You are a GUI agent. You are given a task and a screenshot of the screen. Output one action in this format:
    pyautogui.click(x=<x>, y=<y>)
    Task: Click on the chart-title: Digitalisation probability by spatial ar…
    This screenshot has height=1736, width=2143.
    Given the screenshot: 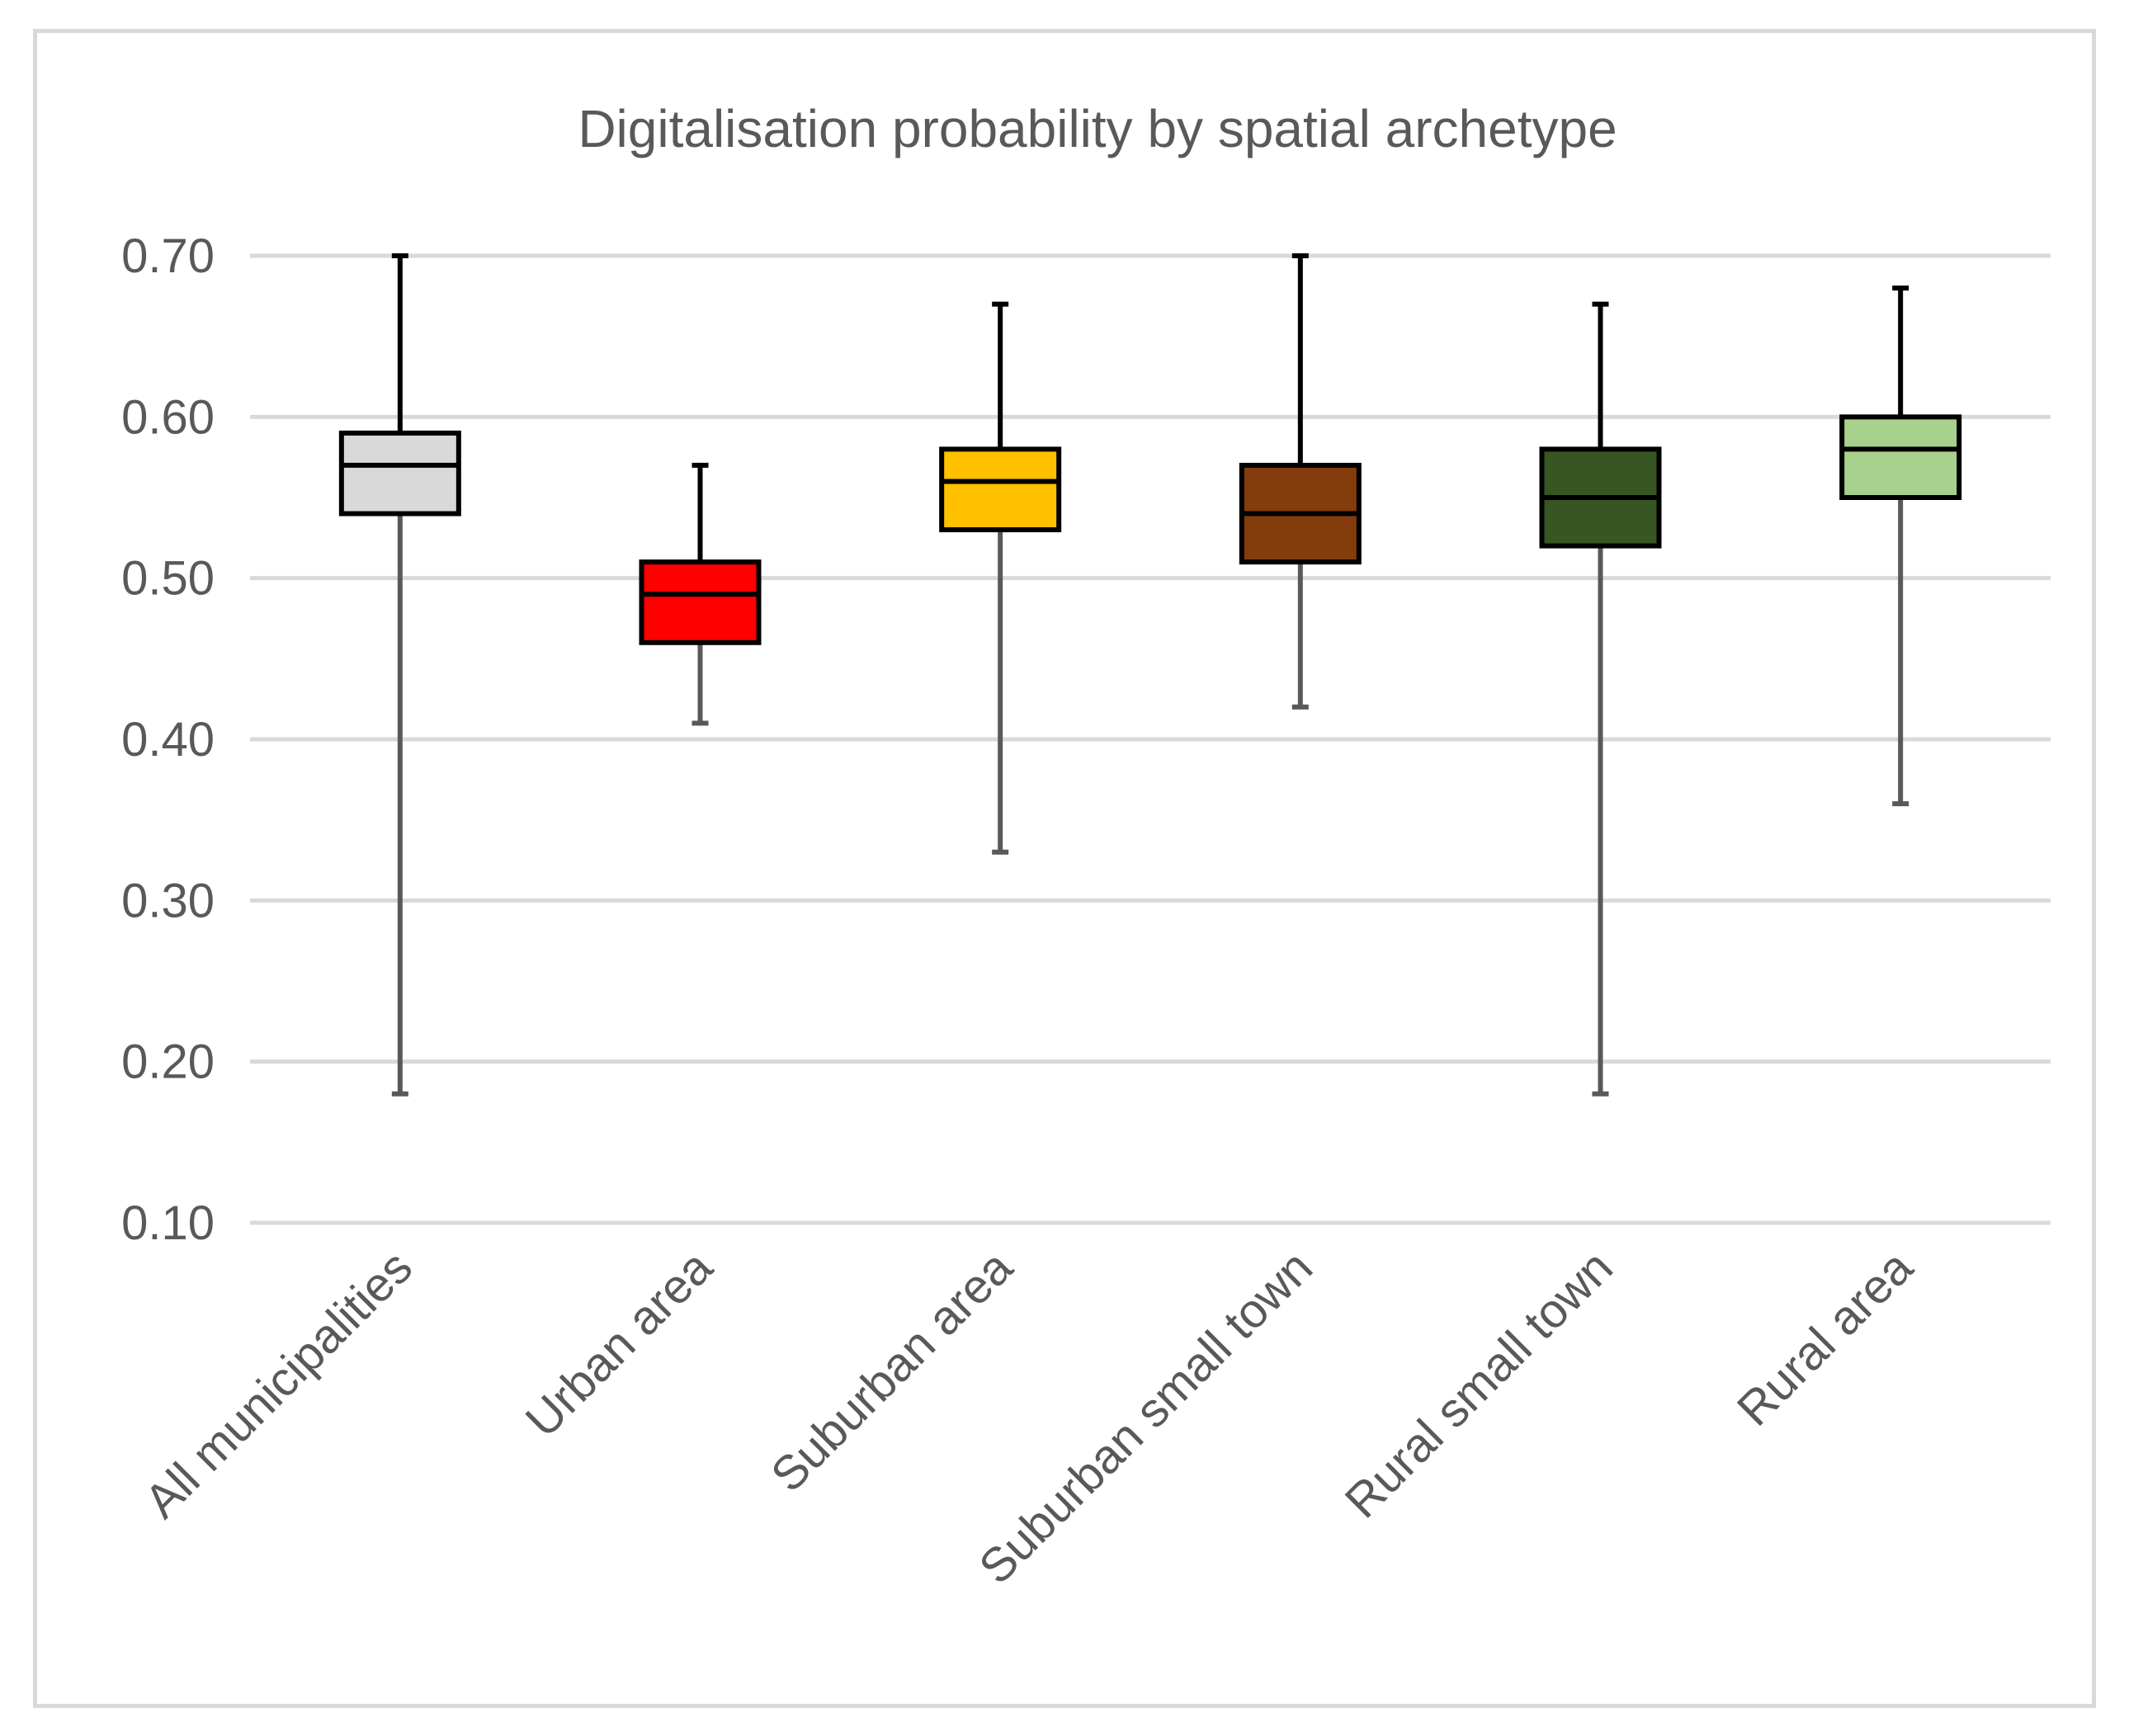 What is the action you would take?
    pyautogui.click(x=1097, y=128)
    